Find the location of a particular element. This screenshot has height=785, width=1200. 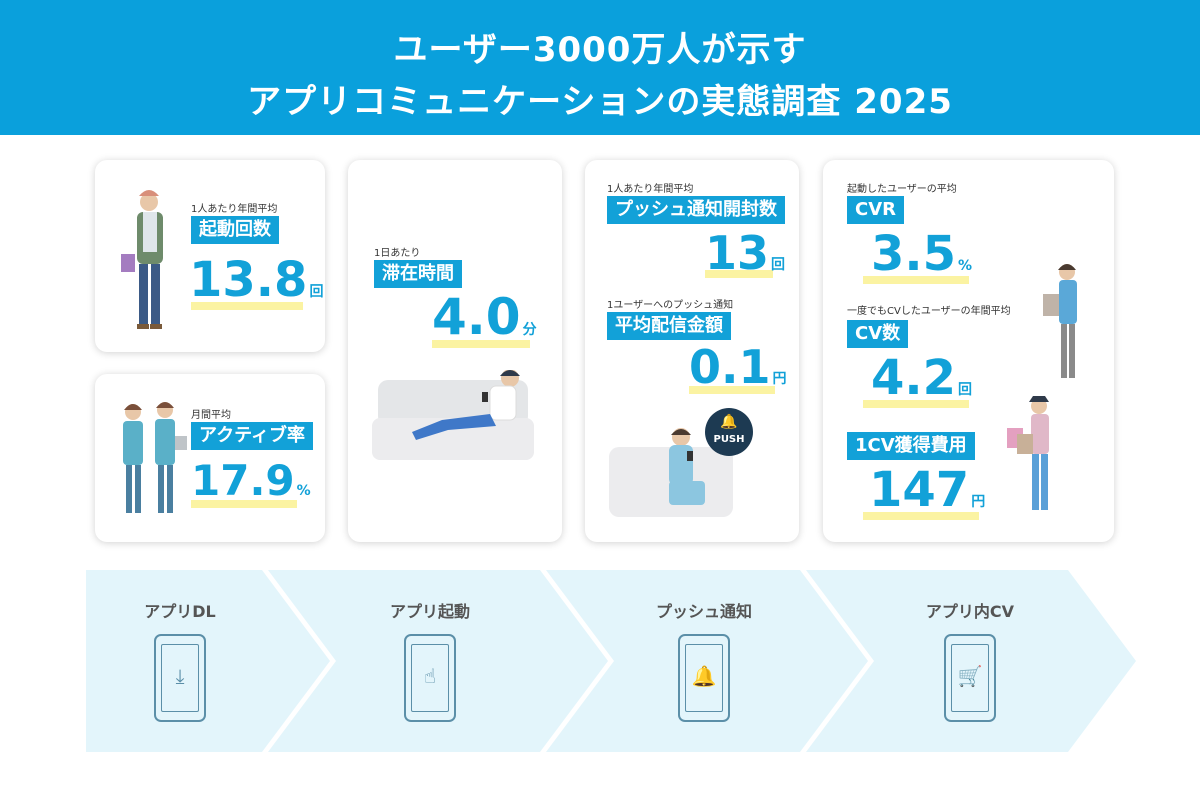

launch-underline is located at coordinates (247, 306).